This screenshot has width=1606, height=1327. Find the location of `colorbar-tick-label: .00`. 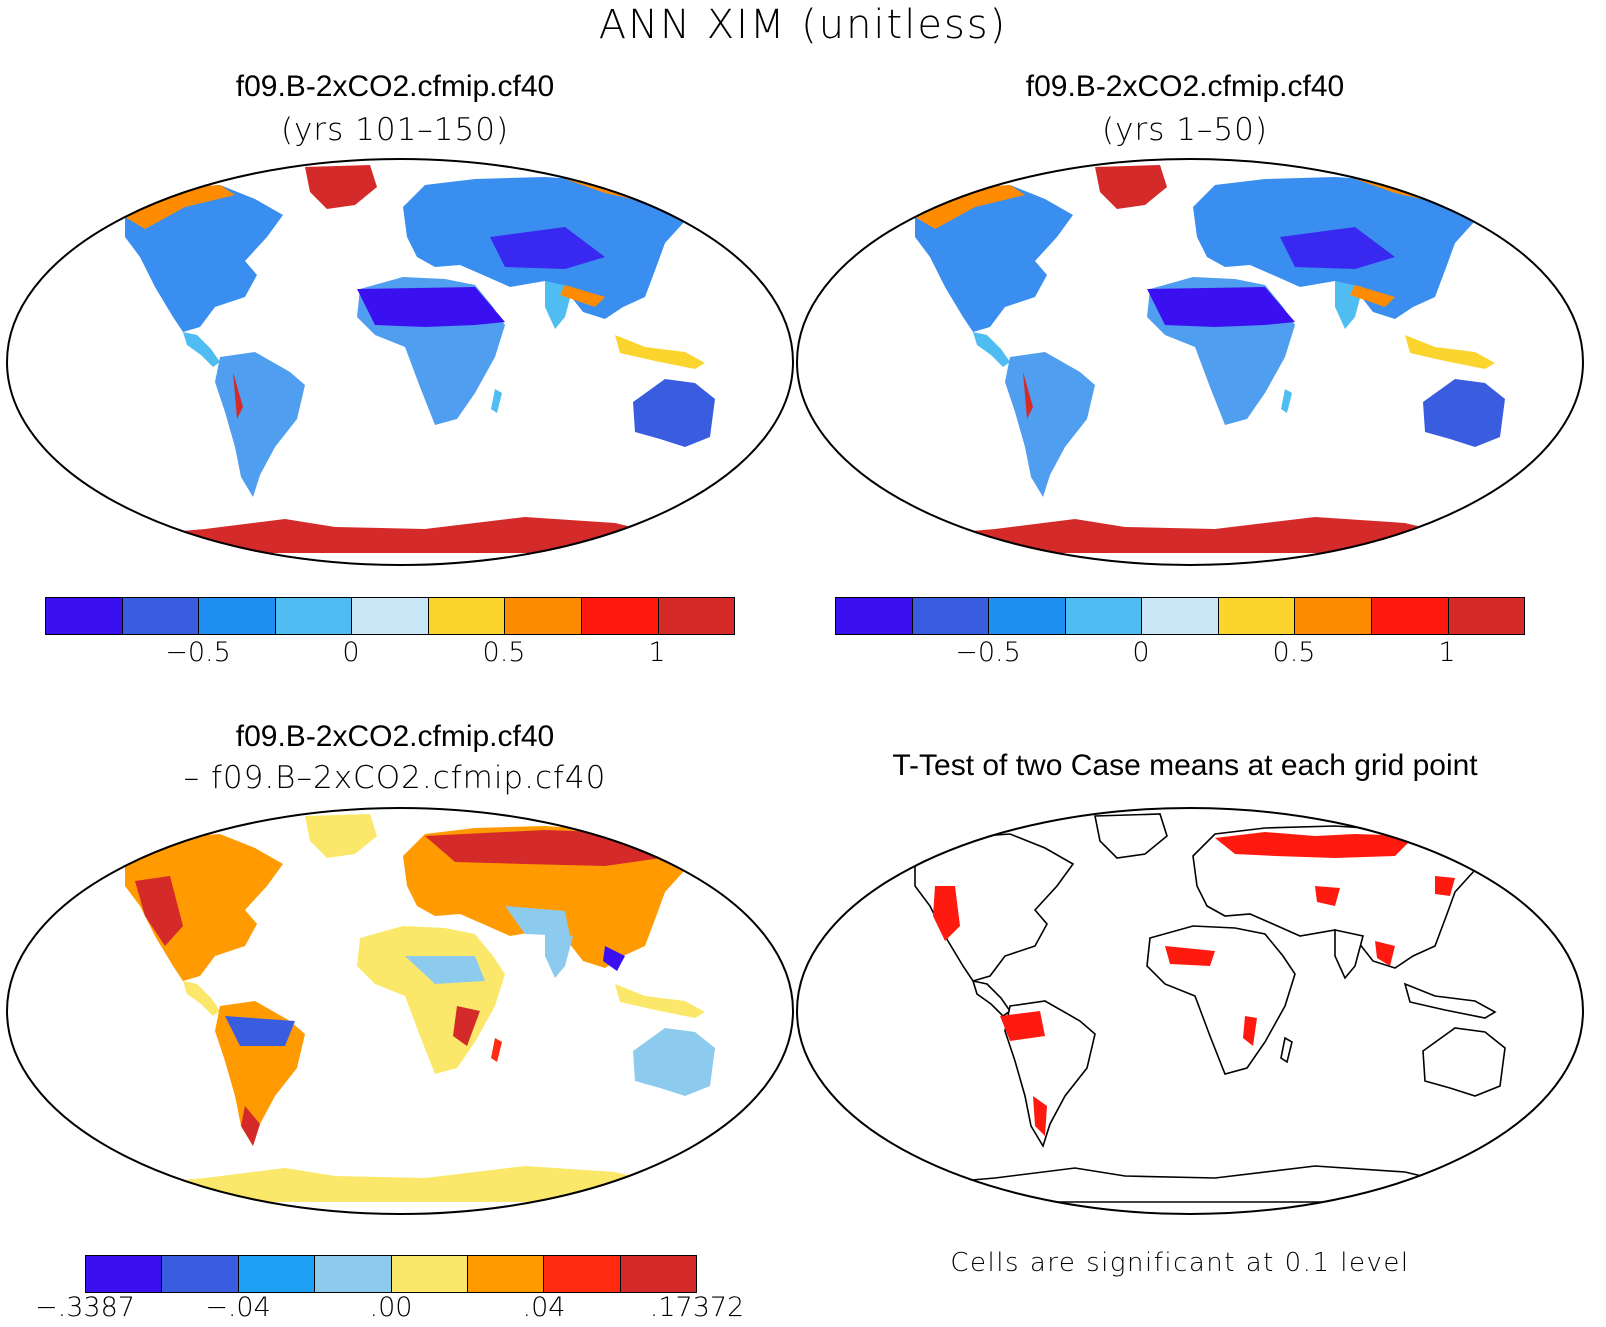

colorbar-tick-label: .00 is located at coordinates (391, 1307).